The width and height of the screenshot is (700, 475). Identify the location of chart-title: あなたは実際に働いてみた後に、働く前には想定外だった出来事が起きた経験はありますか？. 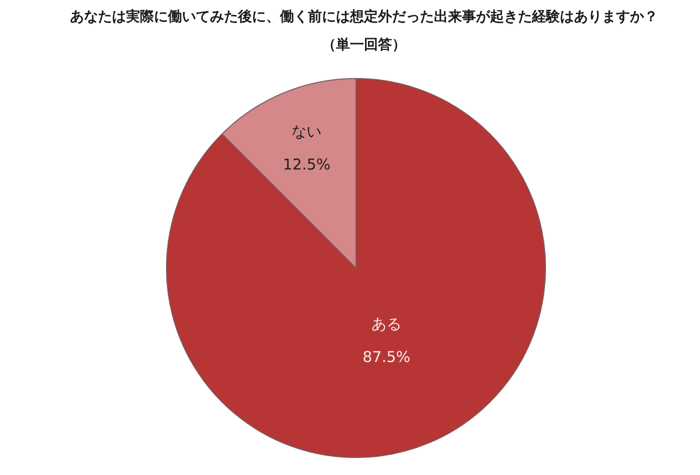
(364, 17).